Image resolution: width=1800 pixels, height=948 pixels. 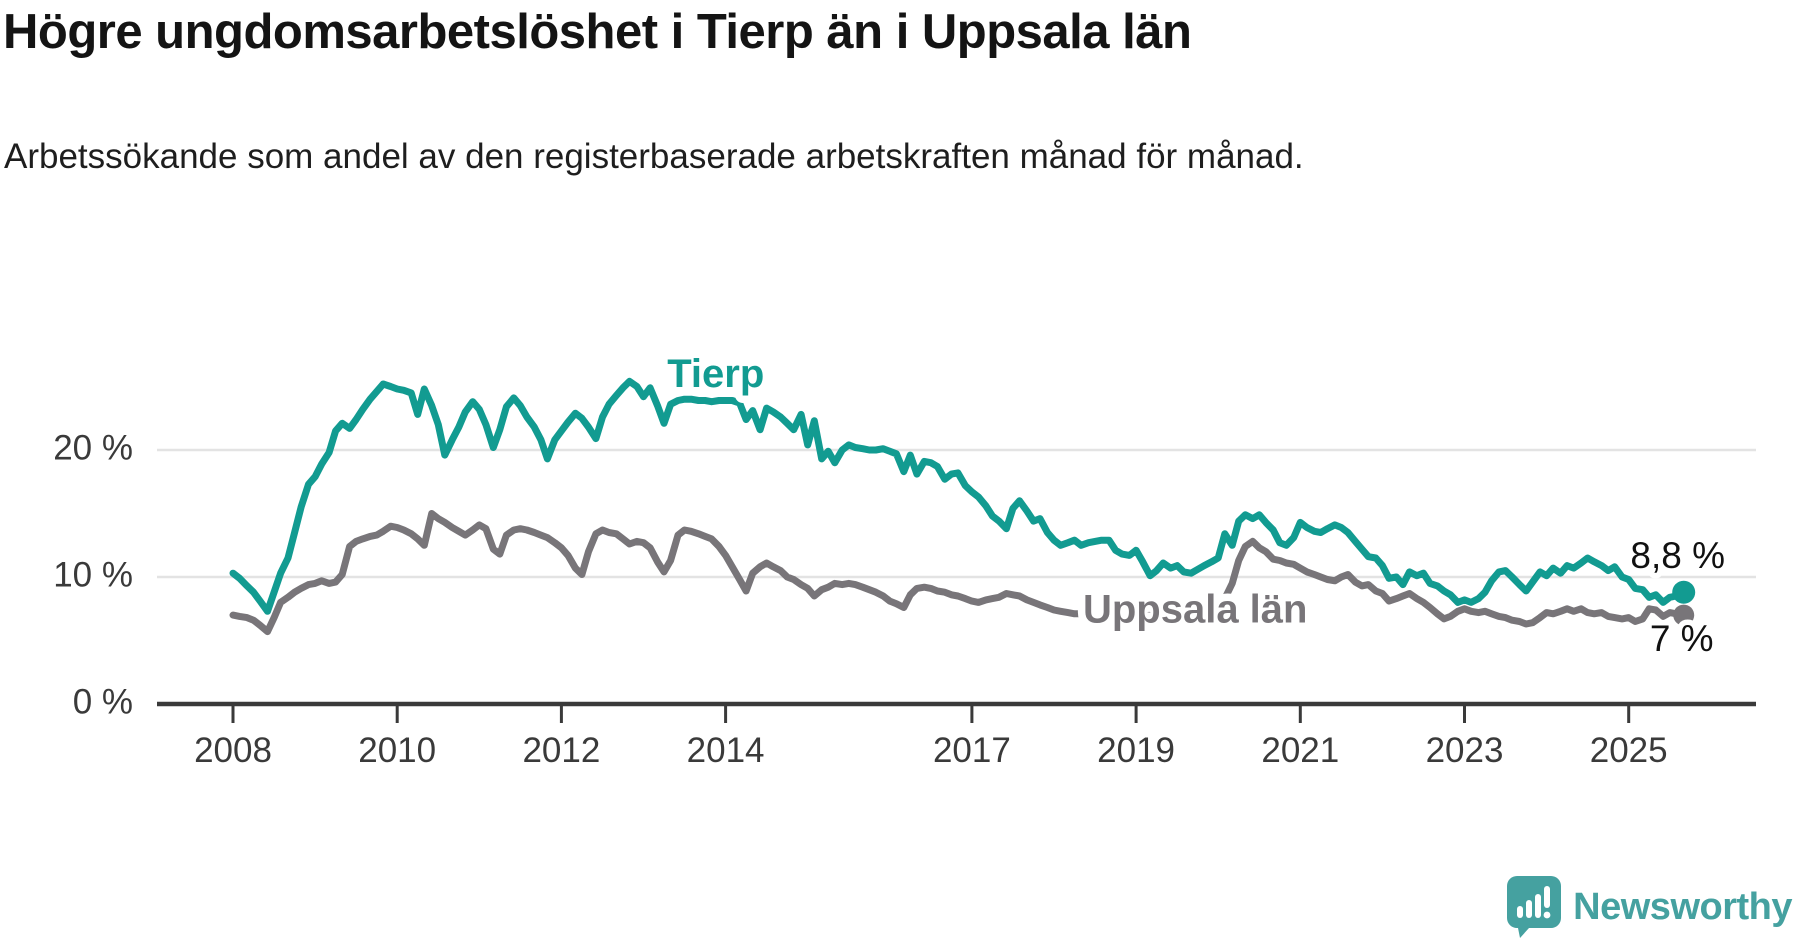 I want to click on series-label-tierp: Tierp, so click(x=715, y=374).